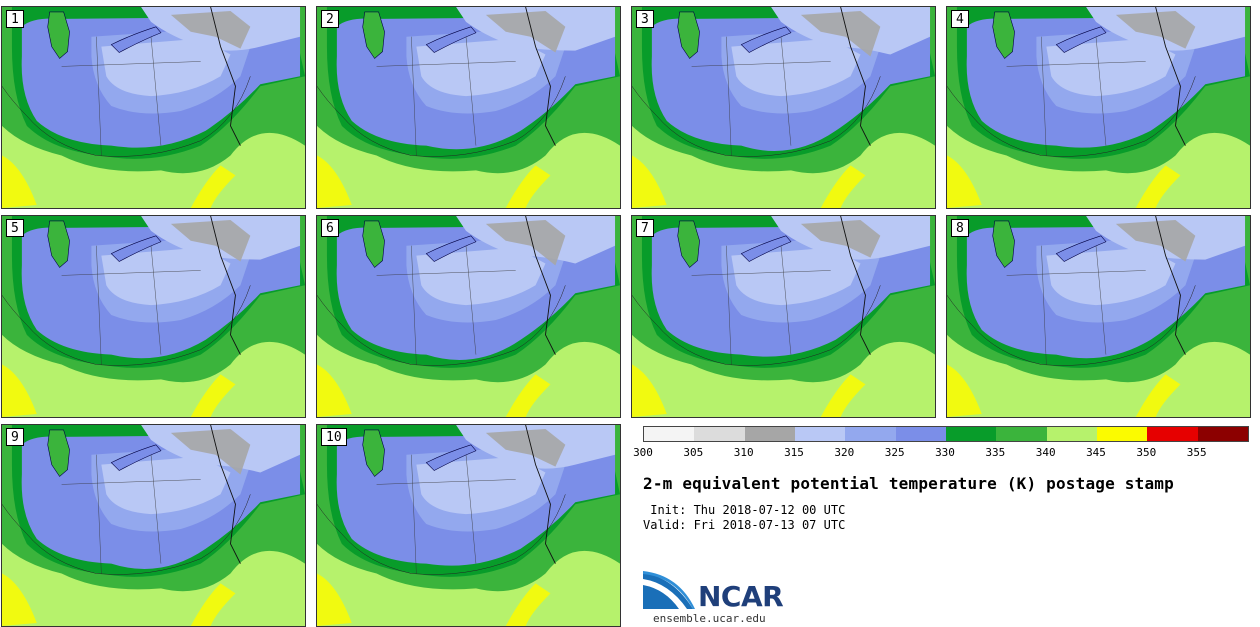 The width and height of the screenshot is (1260, 627). I want to click on ncar-logo-icon, so click(669, 590).